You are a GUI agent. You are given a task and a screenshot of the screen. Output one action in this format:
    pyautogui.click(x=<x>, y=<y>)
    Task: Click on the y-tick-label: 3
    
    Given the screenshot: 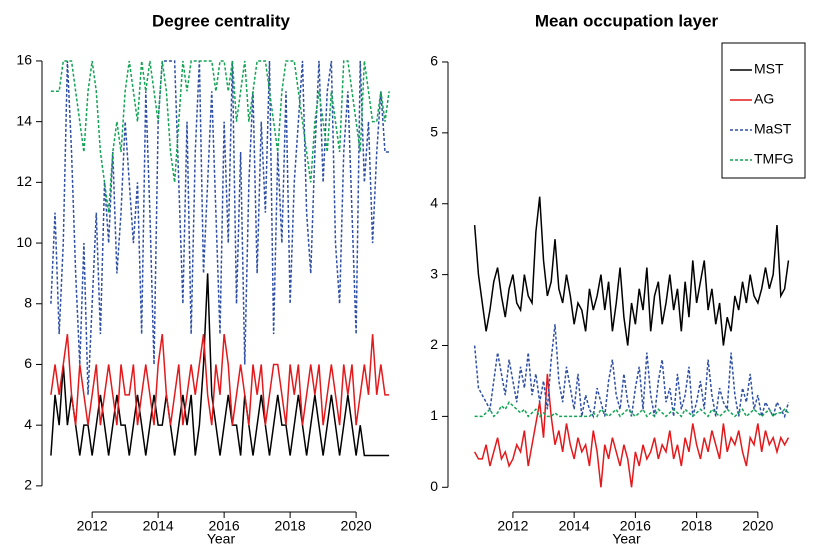 What is the action you would take?
    pyautogui.click(x=434, y=273)
    